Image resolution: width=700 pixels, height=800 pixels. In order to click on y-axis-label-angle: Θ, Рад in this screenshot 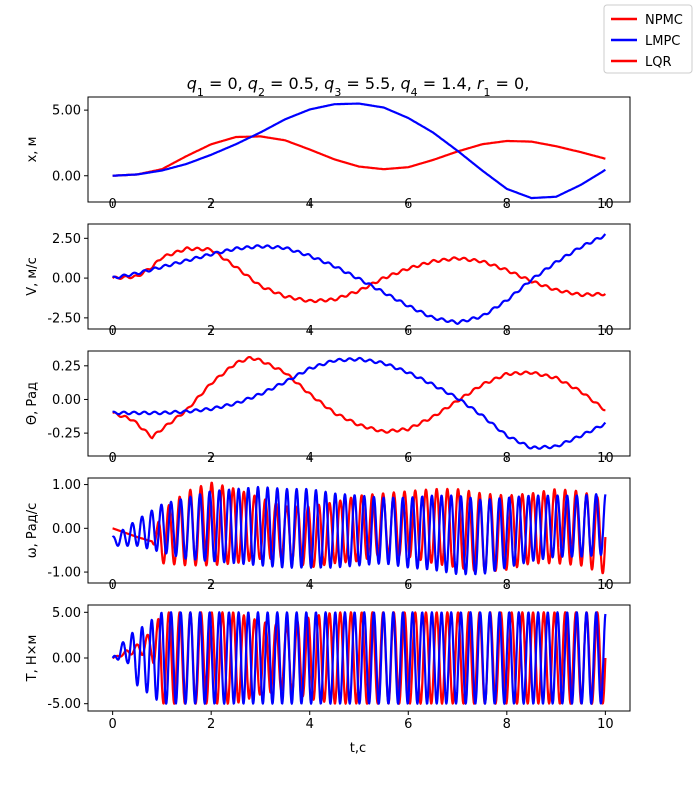, I will do `click(32, 403)`.